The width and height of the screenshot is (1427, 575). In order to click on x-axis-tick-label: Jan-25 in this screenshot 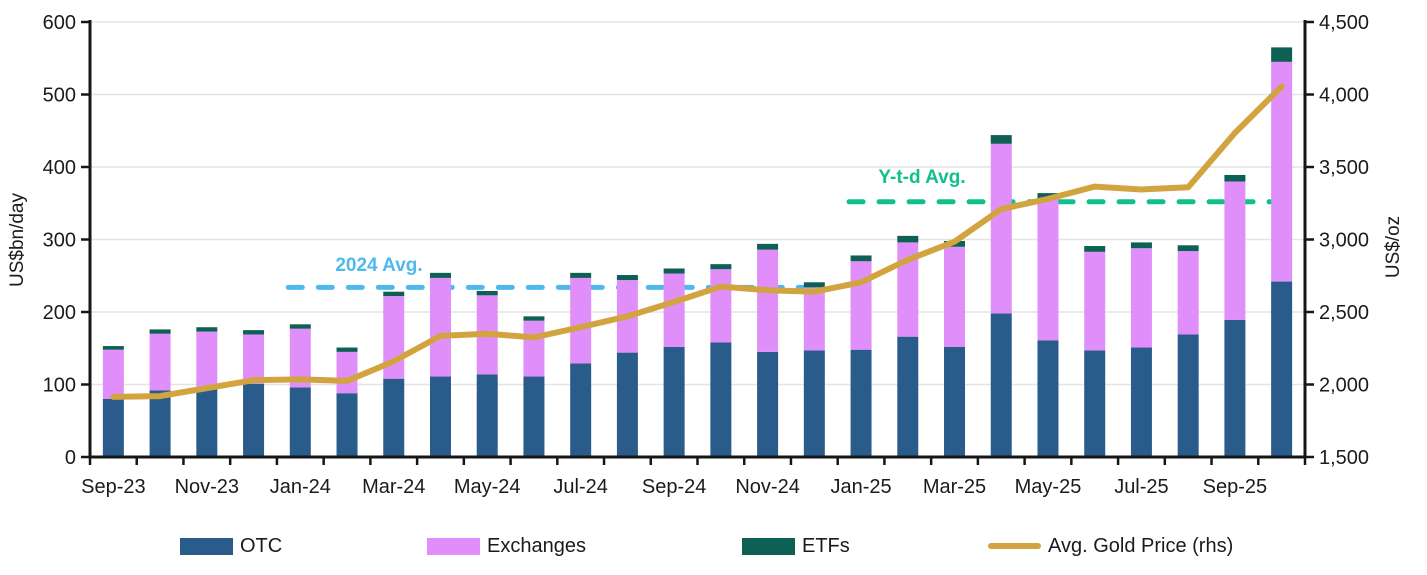, I will do `click(860, 487)`.